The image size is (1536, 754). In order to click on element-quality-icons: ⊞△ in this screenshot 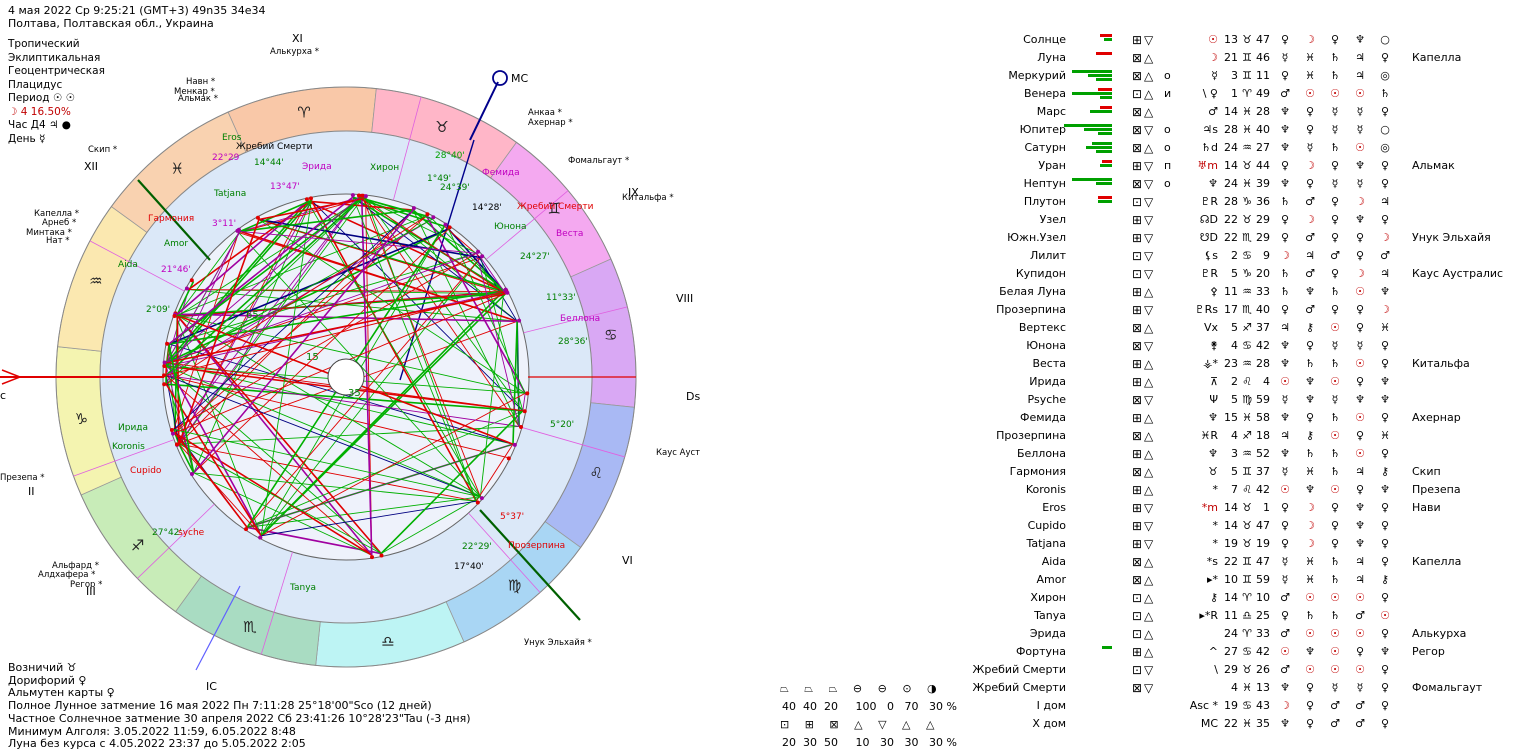, I will do `click(1144, 292)`.